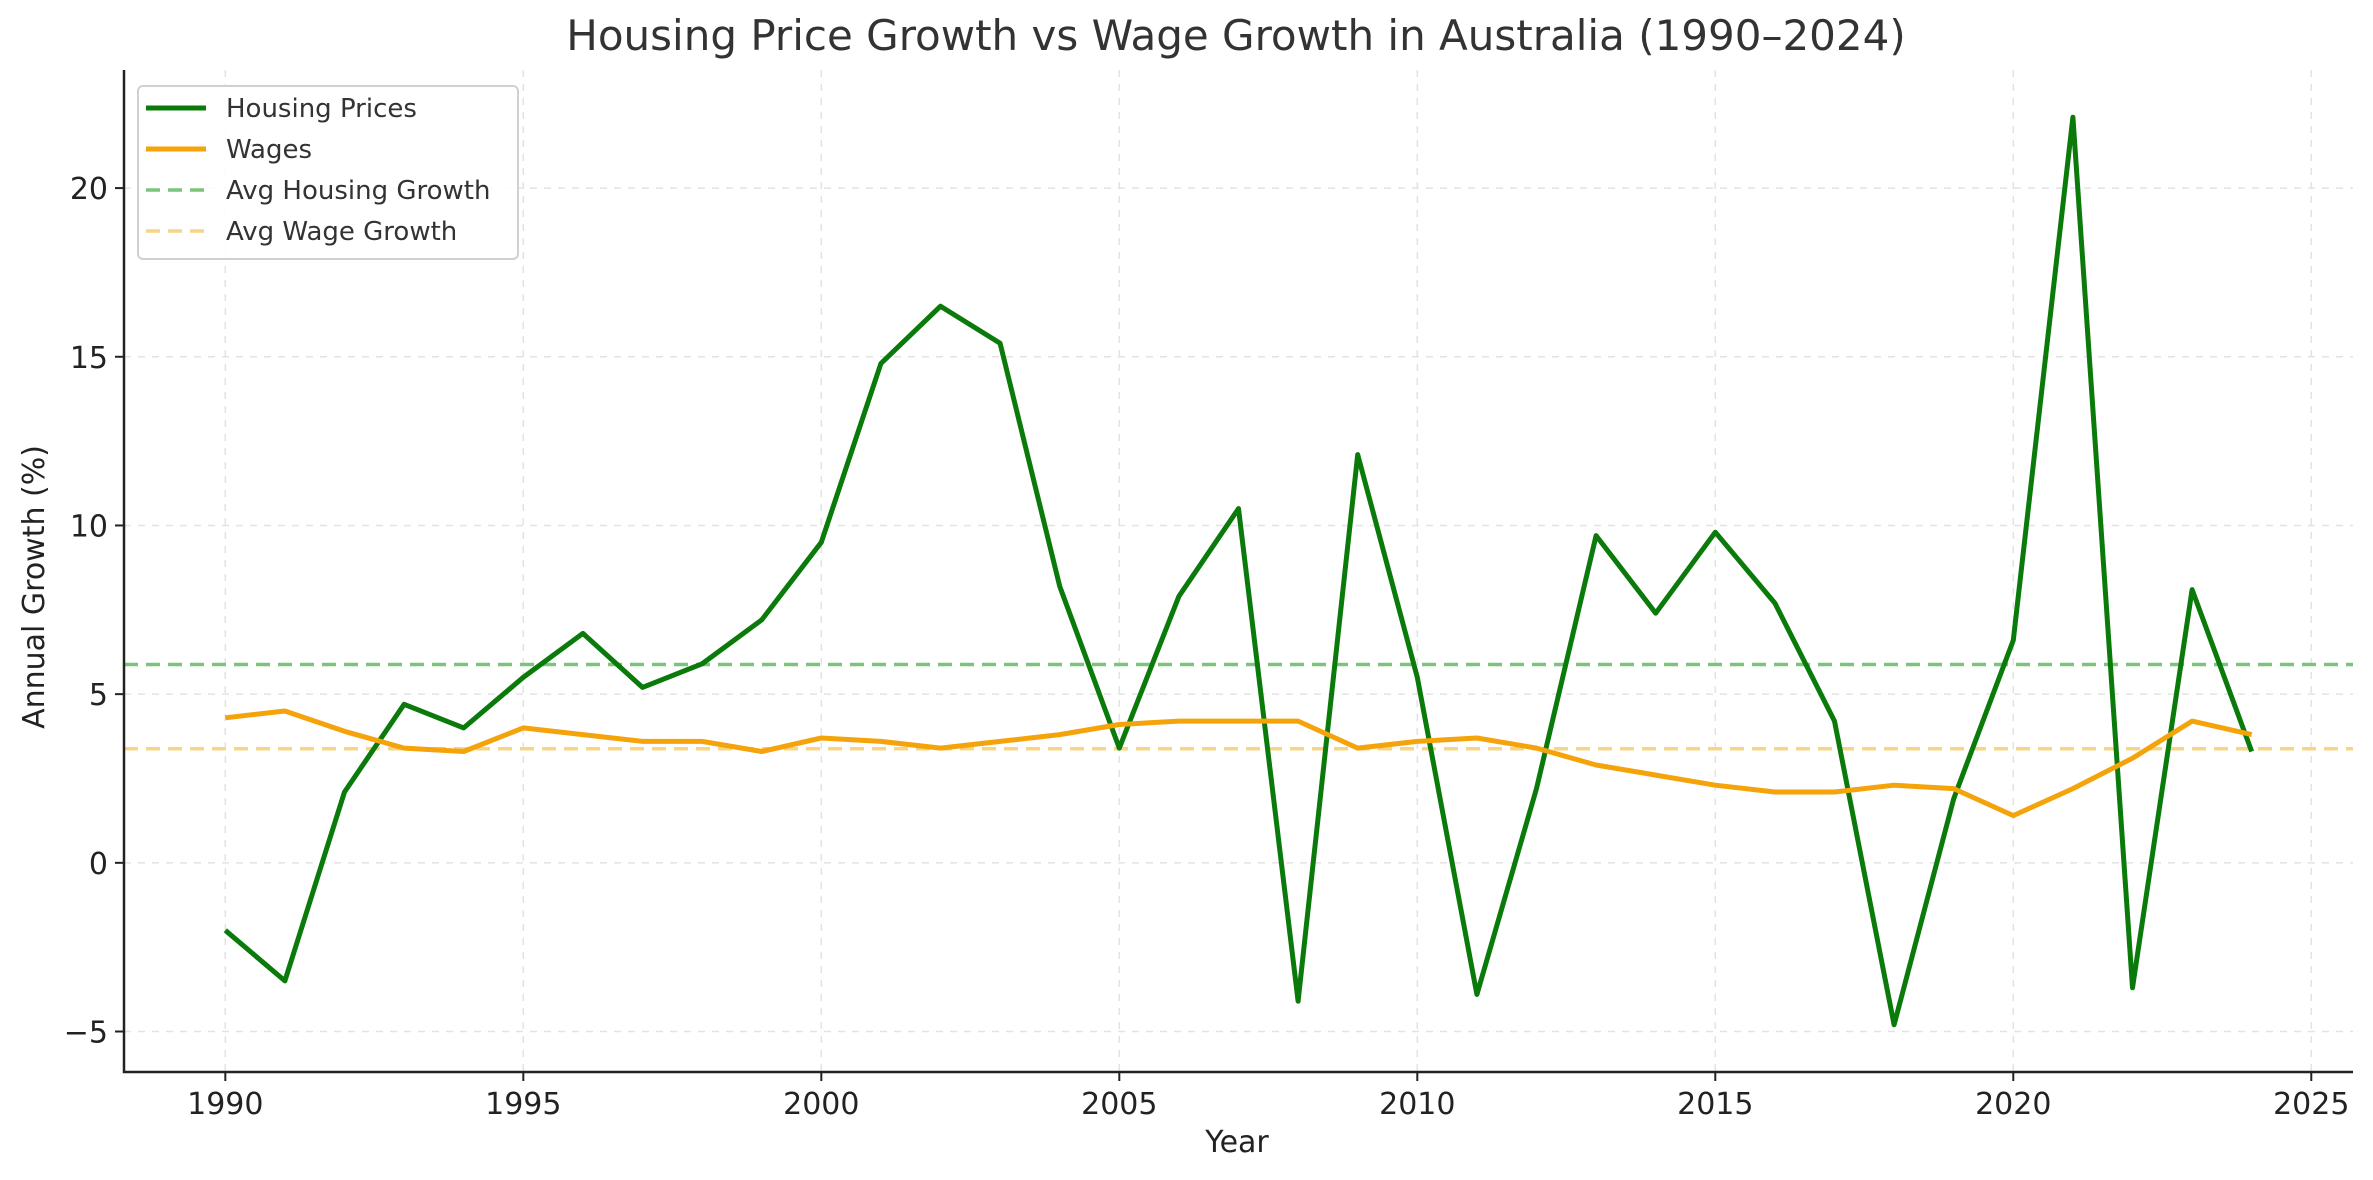  What do you see at coordinates (86, 1033) in the screenshot?
I see `y-tick-label: −5` at bounding box center [86, 1033].